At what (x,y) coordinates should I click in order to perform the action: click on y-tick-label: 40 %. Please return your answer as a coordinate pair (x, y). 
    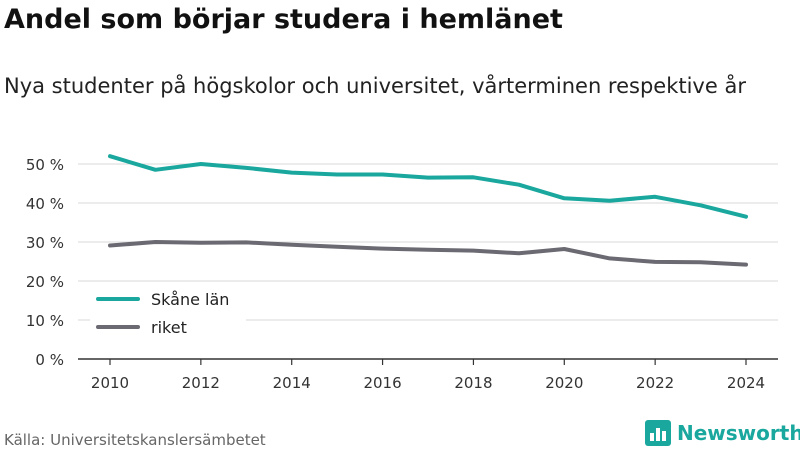
    Looking at the image, I should click on (45, 204).